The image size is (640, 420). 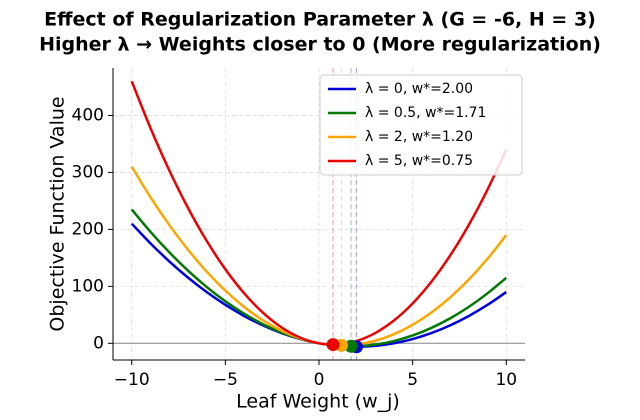 What do you see at coordinates (419, 137) in the screenshot?
I see `legend-label: λ = 2, w*=1.20` at bounding box center [419, 137].